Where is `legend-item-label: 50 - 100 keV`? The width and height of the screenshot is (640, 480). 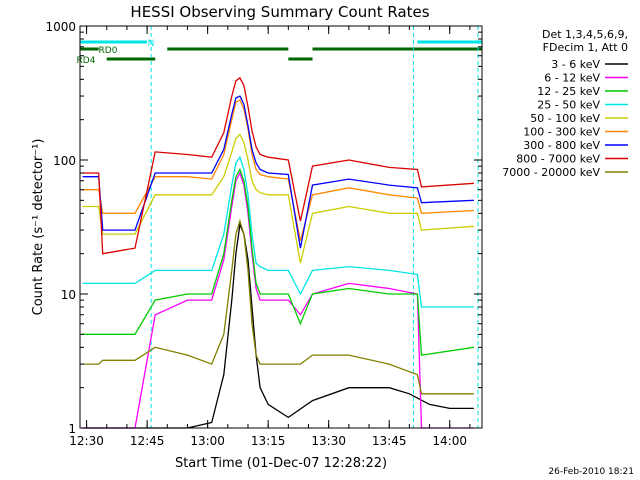 legend-item-label: 50 - 100 keV is located at coordinates (565, 118).